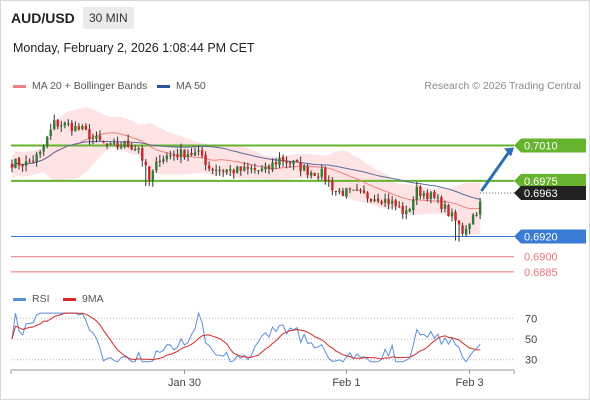  I want to click on timeframe-badge: 30 MIN, so click(108, 18).